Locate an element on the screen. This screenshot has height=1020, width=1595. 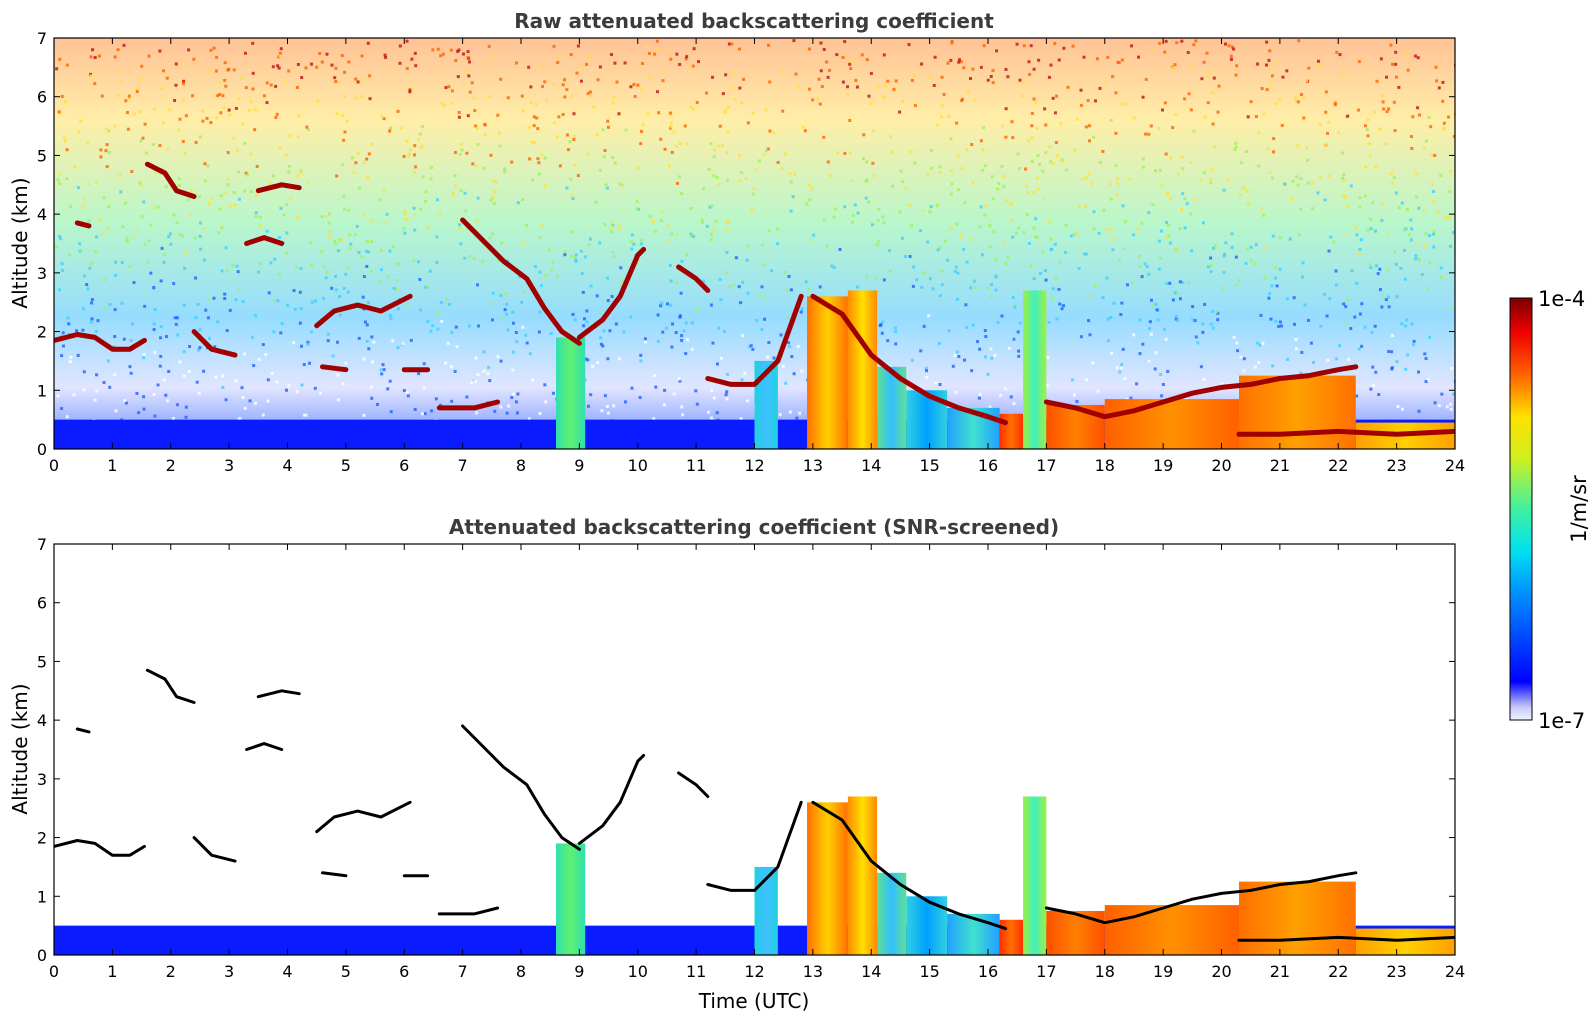
x-axis-label: Time (UTC) is located at coordinates (754, 1001).